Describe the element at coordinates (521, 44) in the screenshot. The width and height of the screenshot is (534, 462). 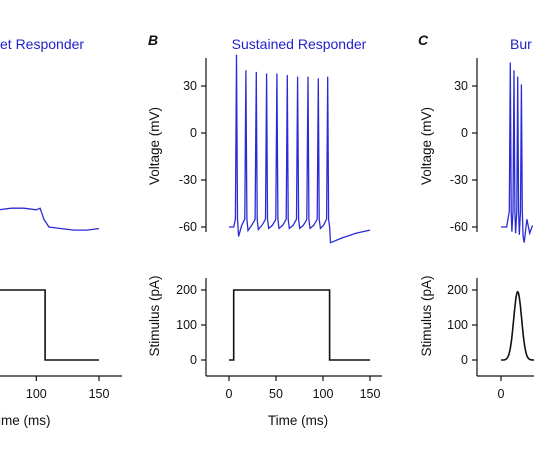
I see `panel-c-title: Bur` at that location.